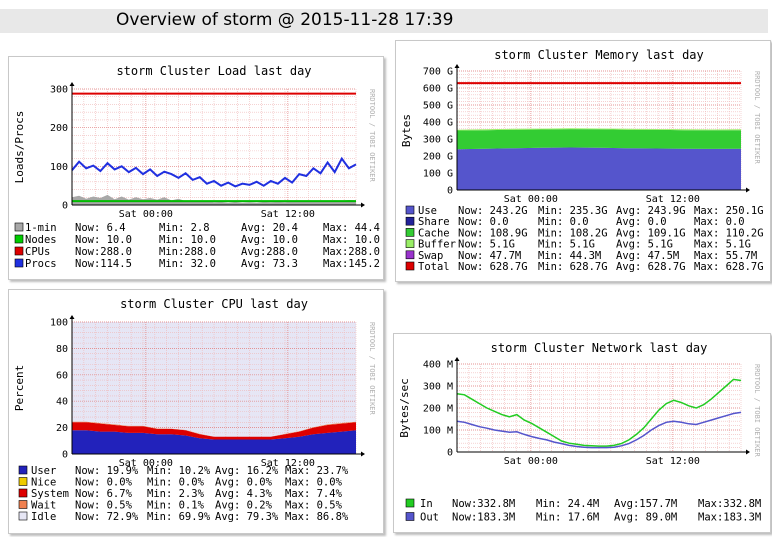 The width and height of the screenshot is (772, 537). I want to click on legend-label: Idle, so click(43, 517).